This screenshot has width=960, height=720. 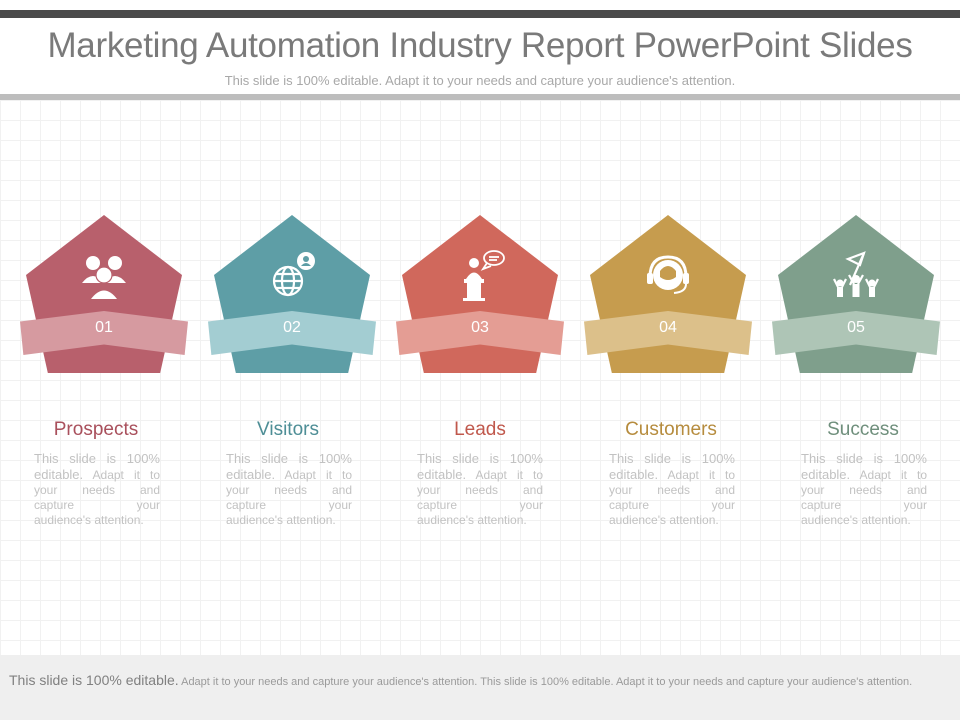 I want to click on step-label-prospects: Prospects, so click(x=96, y=429).